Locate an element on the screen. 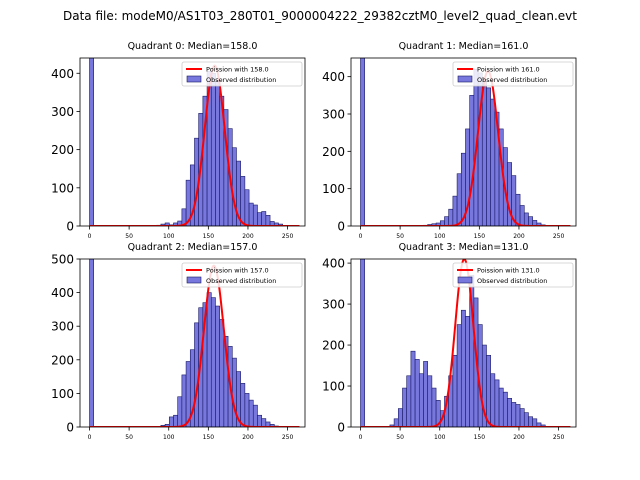 This screenshot has width=640, height=480. legend: Poission with 131.0 Observed distribution is located at coordinates (513, 275).